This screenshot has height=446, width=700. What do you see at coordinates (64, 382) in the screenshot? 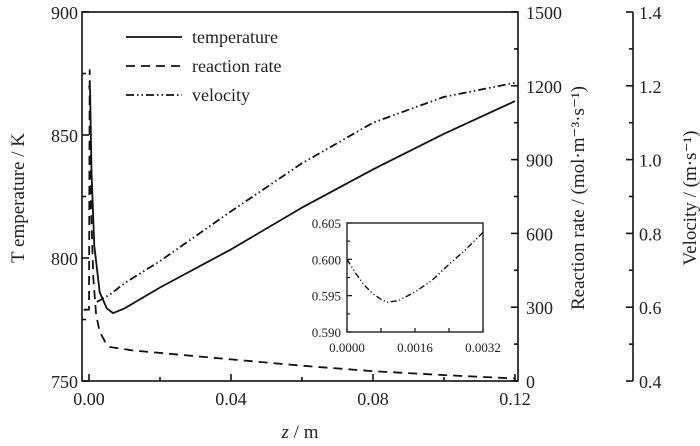
I see `y-left-tick-label: 750` at bounding box center [64, 382].